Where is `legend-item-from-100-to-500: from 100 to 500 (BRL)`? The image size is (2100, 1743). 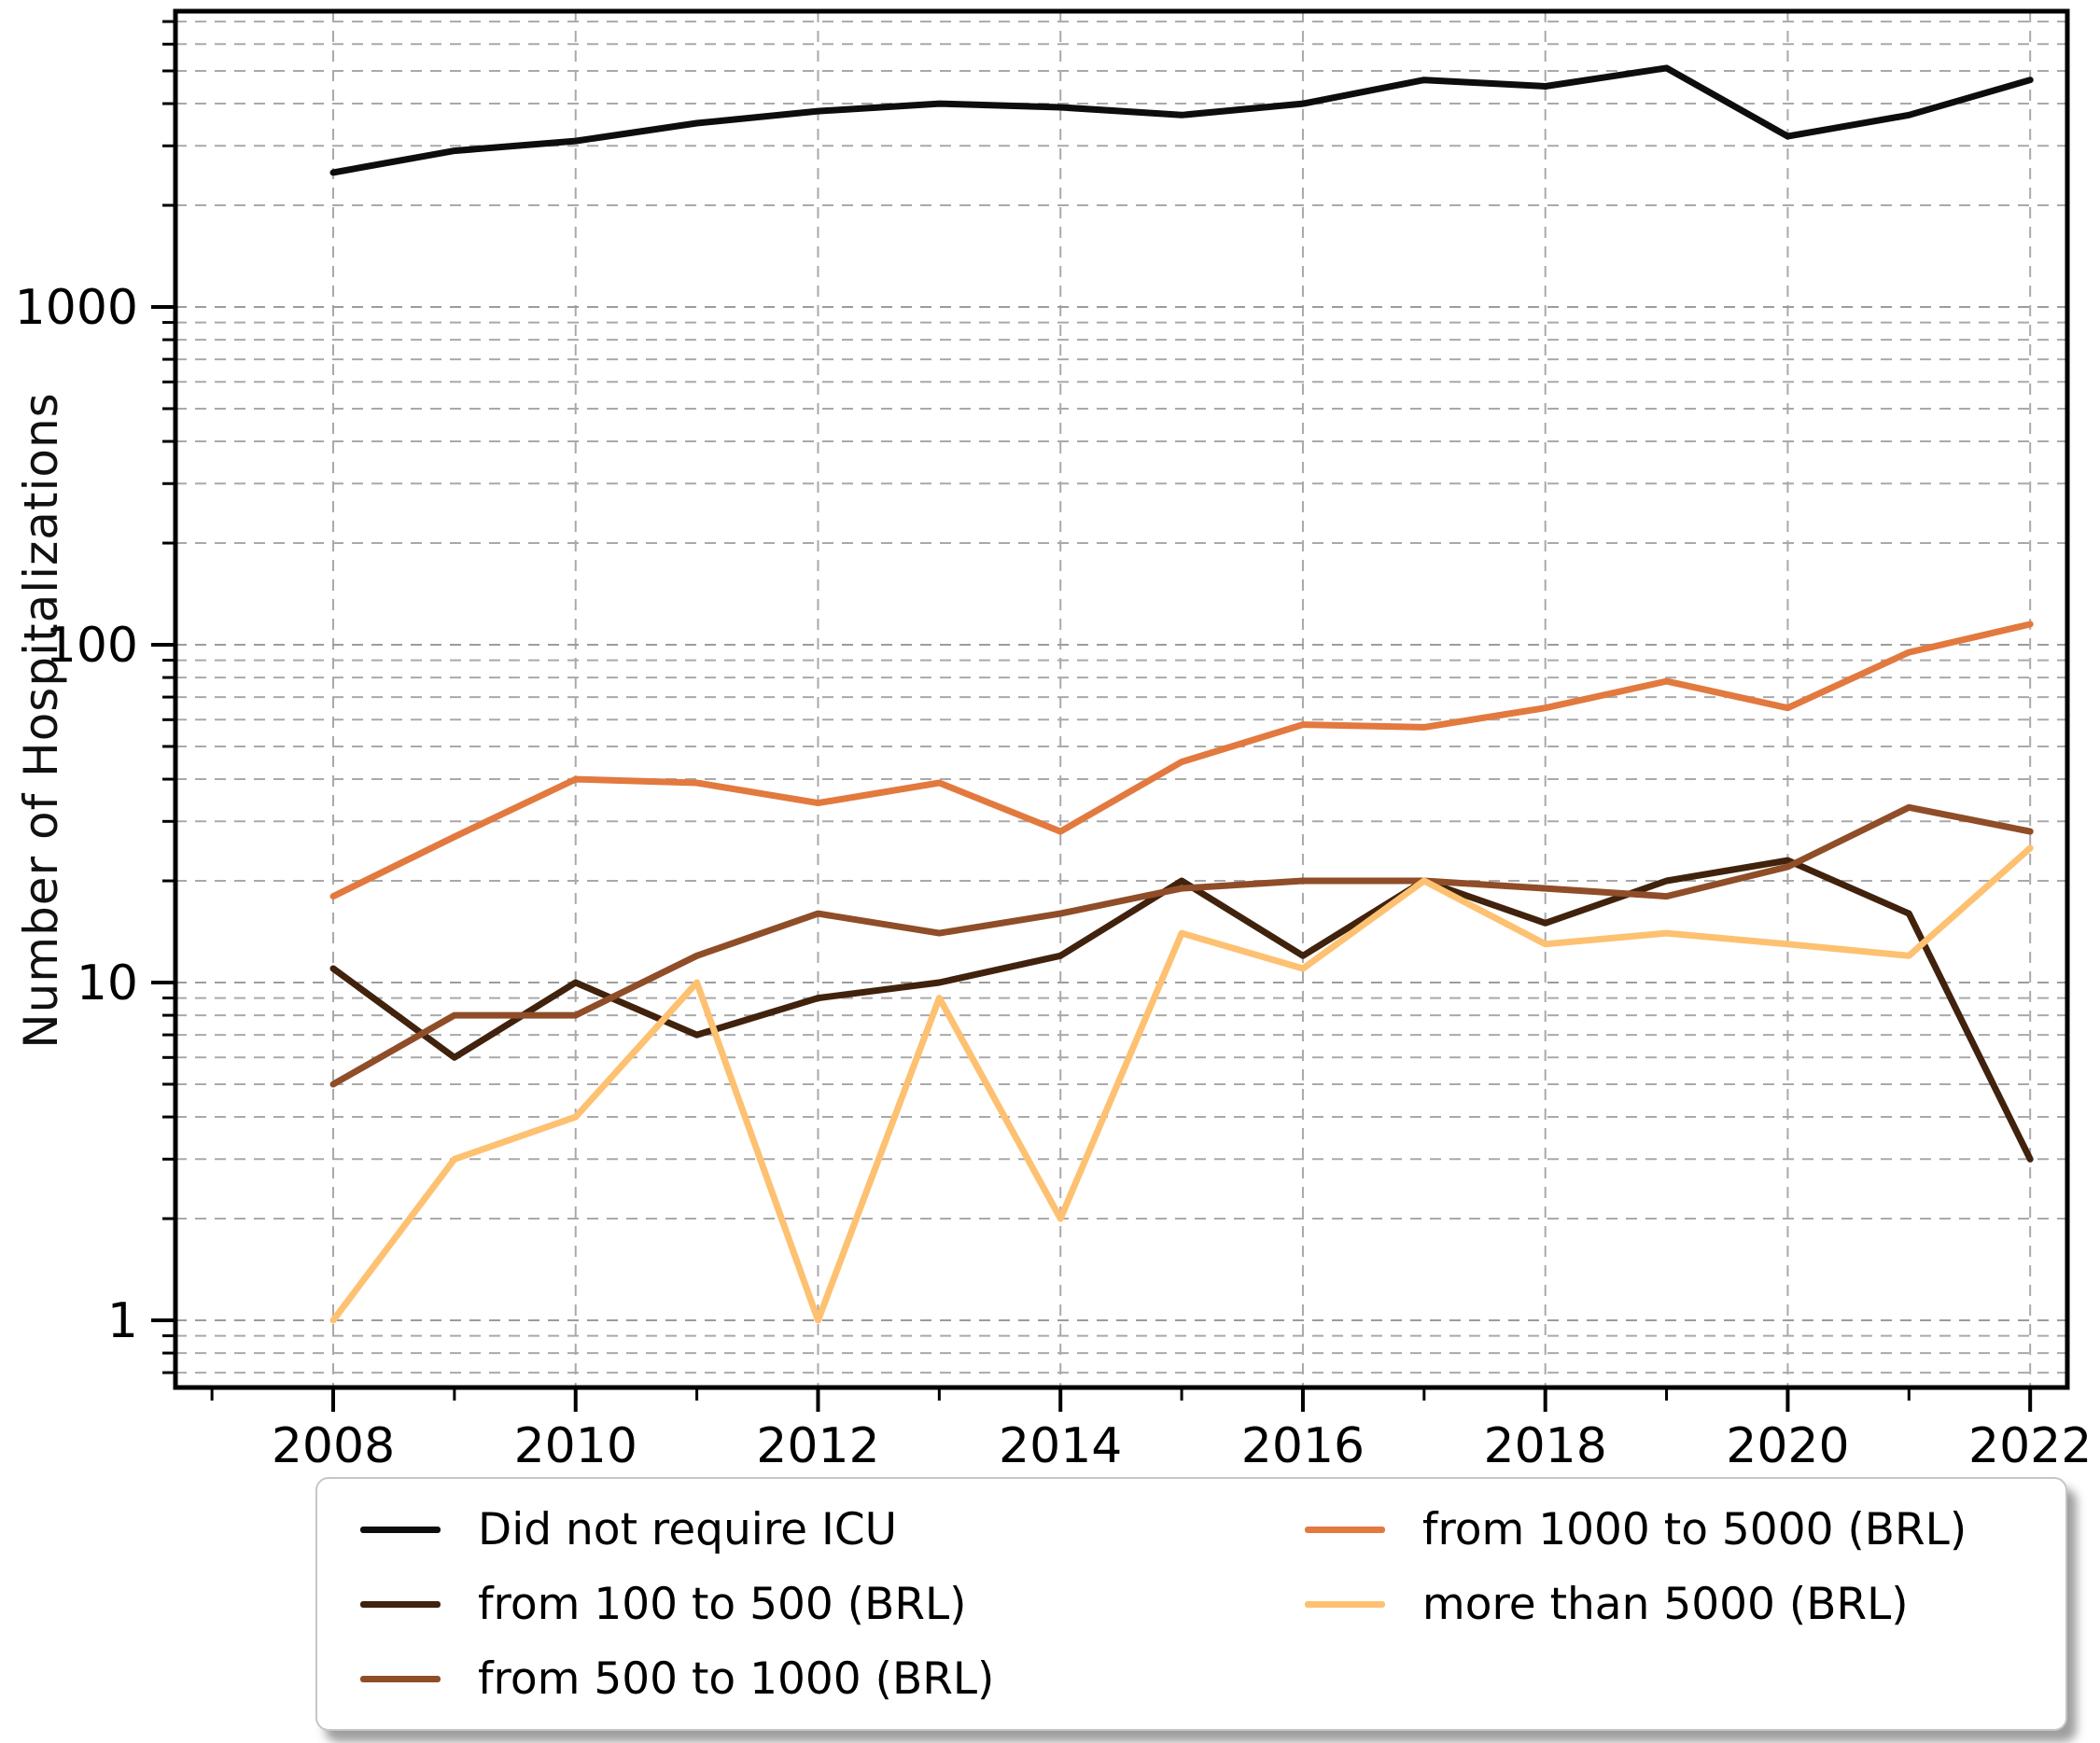 legend-item-from-100-to-500: from 100 to 500 (BRL) is located at coordinates (832, 1604).